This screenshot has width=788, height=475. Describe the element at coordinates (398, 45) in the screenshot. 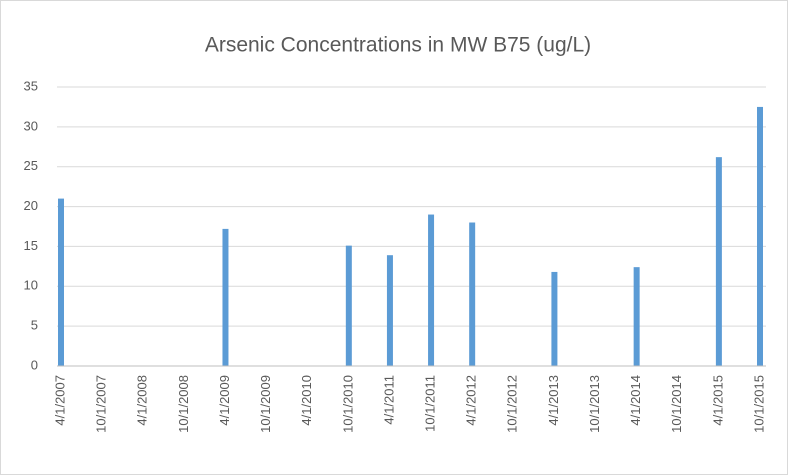

I see `chart-title: Arsenic Concentrations in MW B75 (ug/L)` at that location.